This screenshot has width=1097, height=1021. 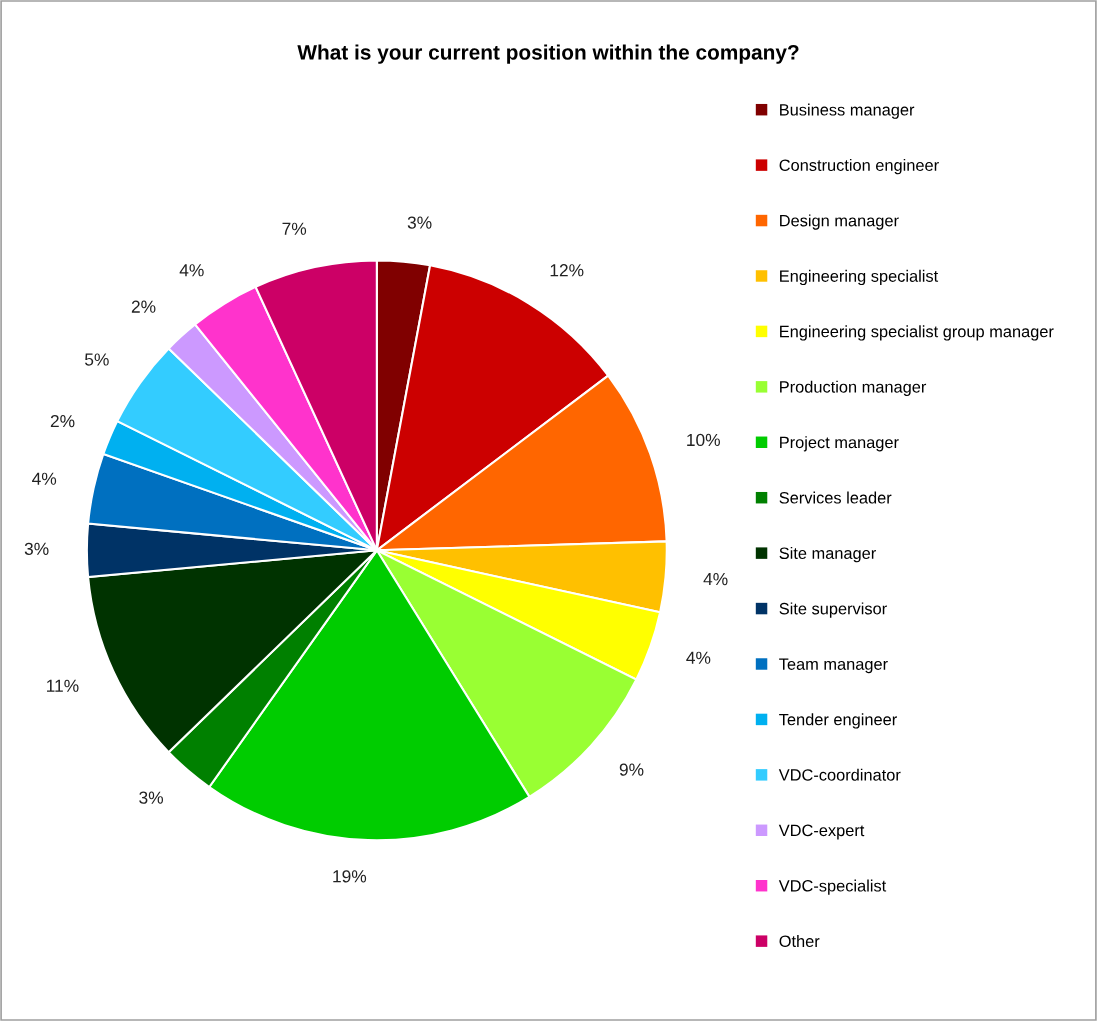 What do you see at coordinates (631, 769) in the screenshot?
I see `data-label: 9%` at bounding box center [631, 769].